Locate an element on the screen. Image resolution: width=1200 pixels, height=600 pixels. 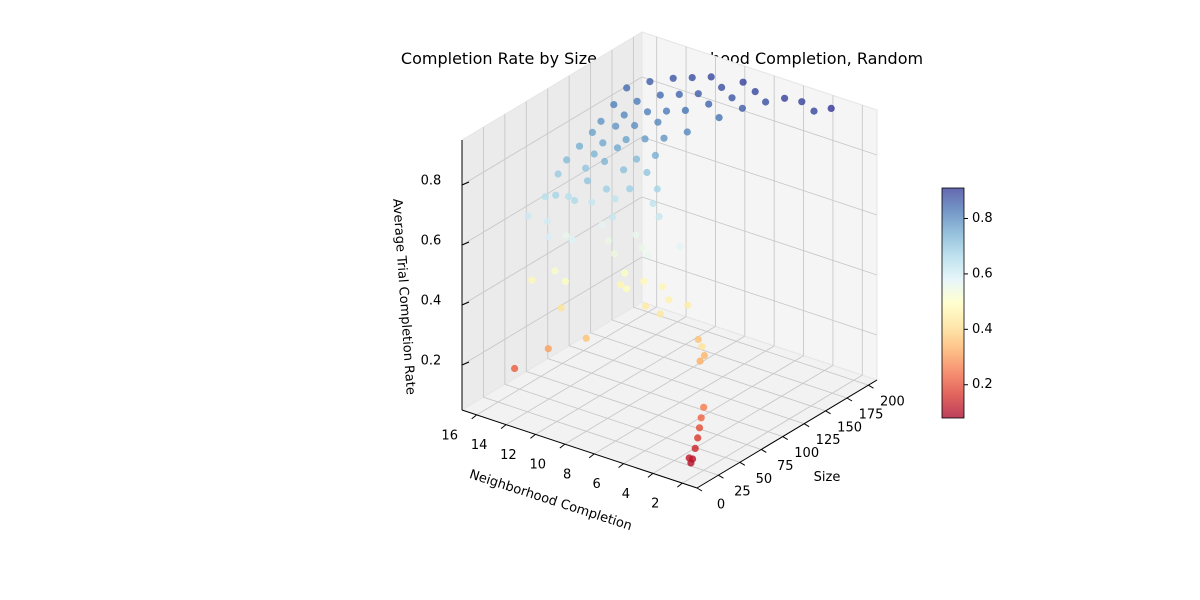
colorbar-gradient is located at coordinates (953, 303).